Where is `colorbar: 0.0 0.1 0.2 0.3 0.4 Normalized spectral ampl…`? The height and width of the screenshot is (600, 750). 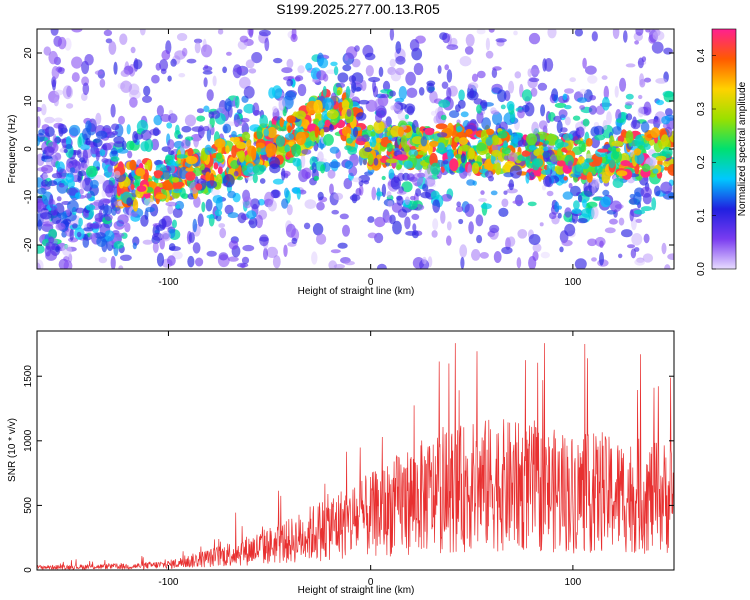 colorbar: 0.0 0.1 0.2 0.3 0.4 Normalized spectral ampl… is located at coordinates (722, 152).